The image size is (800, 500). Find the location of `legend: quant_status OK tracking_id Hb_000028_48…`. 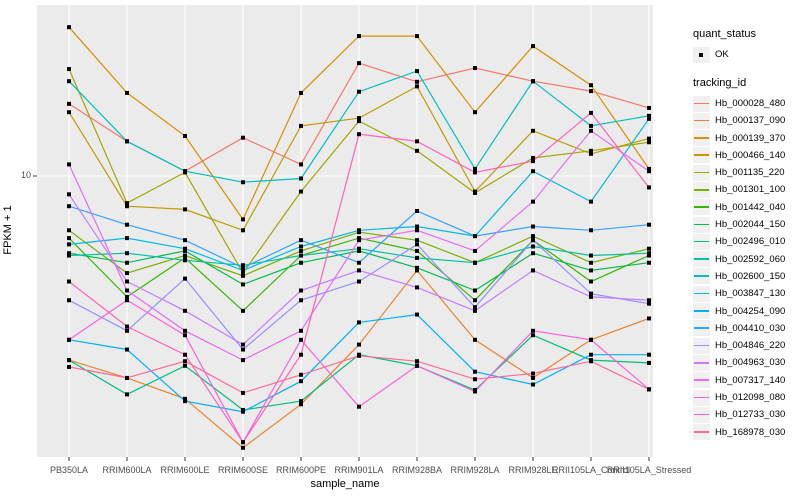

legend: quant_status OK tracking_id Hb_000028_48… is located at coordinates (746, 241).